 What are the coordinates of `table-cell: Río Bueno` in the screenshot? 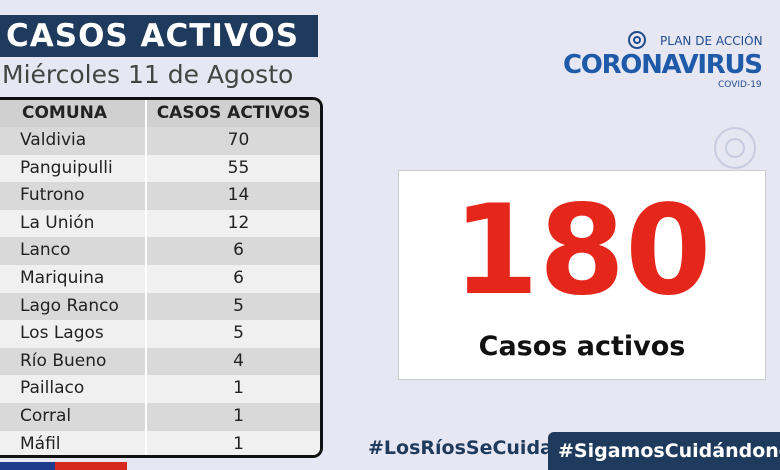 It's located at (73, 361).